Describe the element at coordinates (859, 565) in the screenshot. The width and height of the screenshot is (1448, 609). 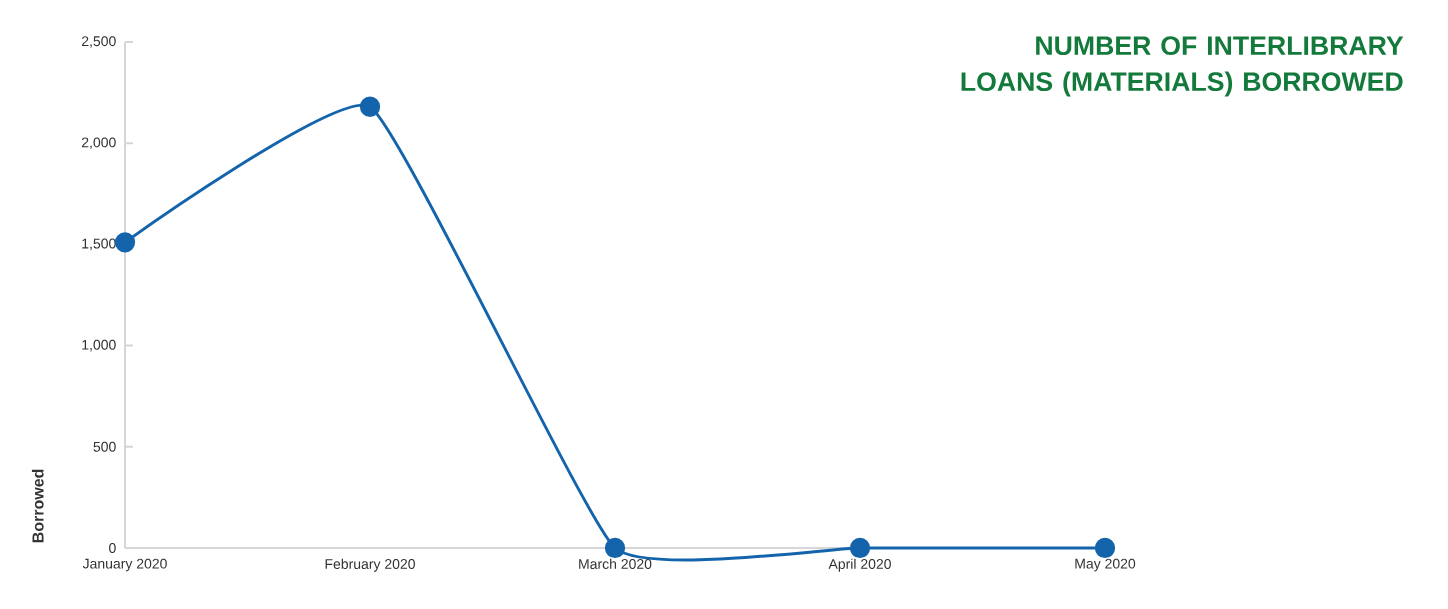
I see `x-tick-label: April 2020` at that location.